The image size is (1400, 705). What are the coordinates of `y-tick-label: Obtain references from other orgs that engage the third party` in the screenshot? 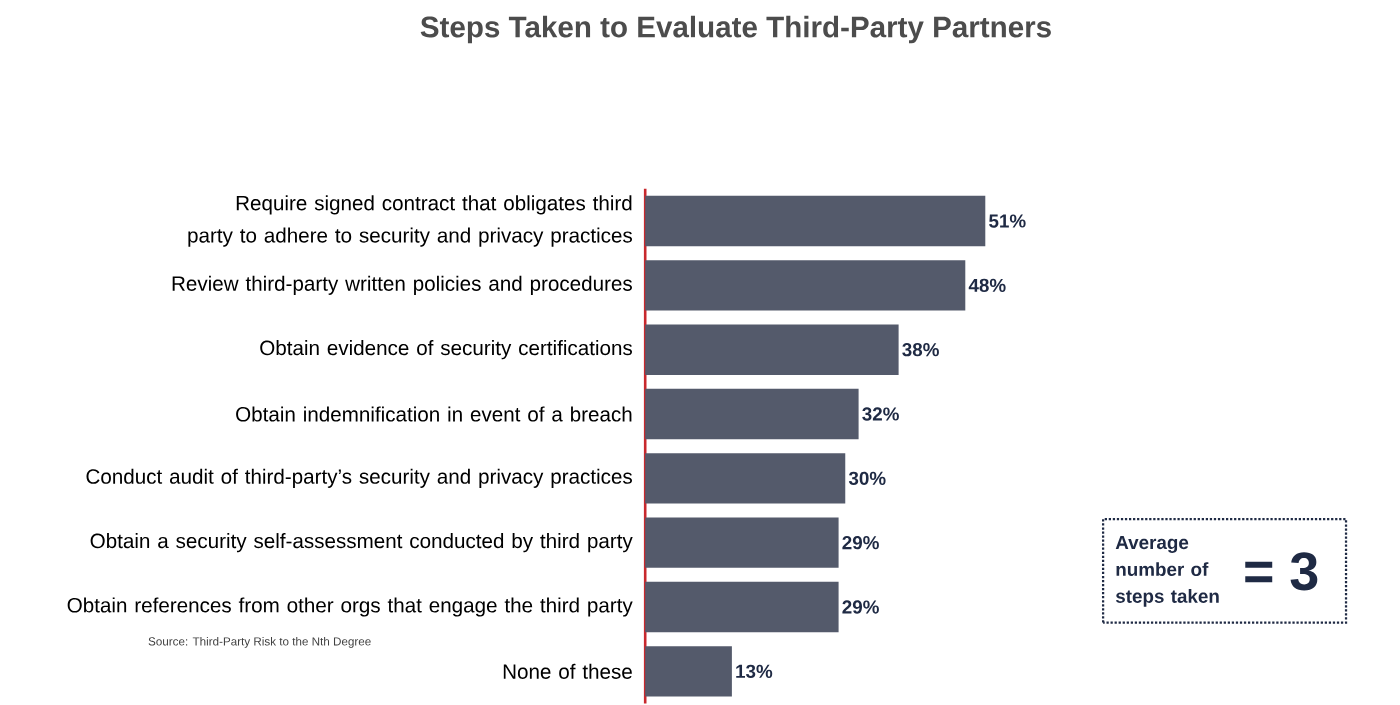 It's located at (350, 607).